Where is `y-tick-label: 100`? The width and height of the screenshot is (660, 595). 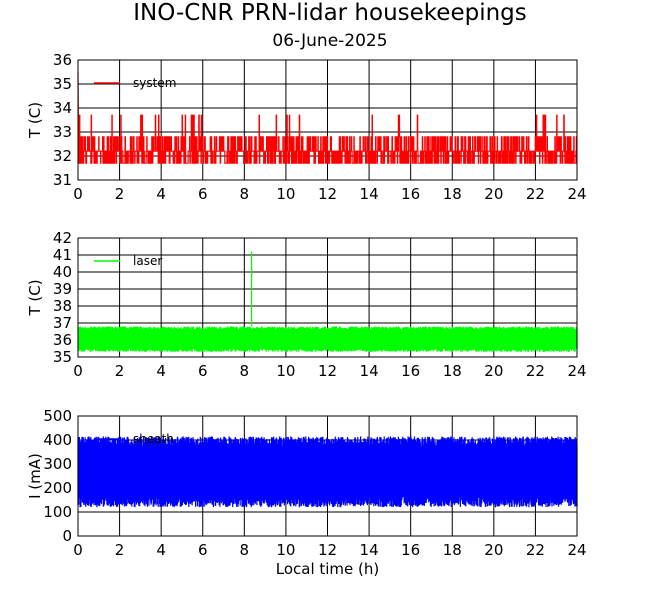 y-tick-label: 100 is located at coordinates (57, 512).